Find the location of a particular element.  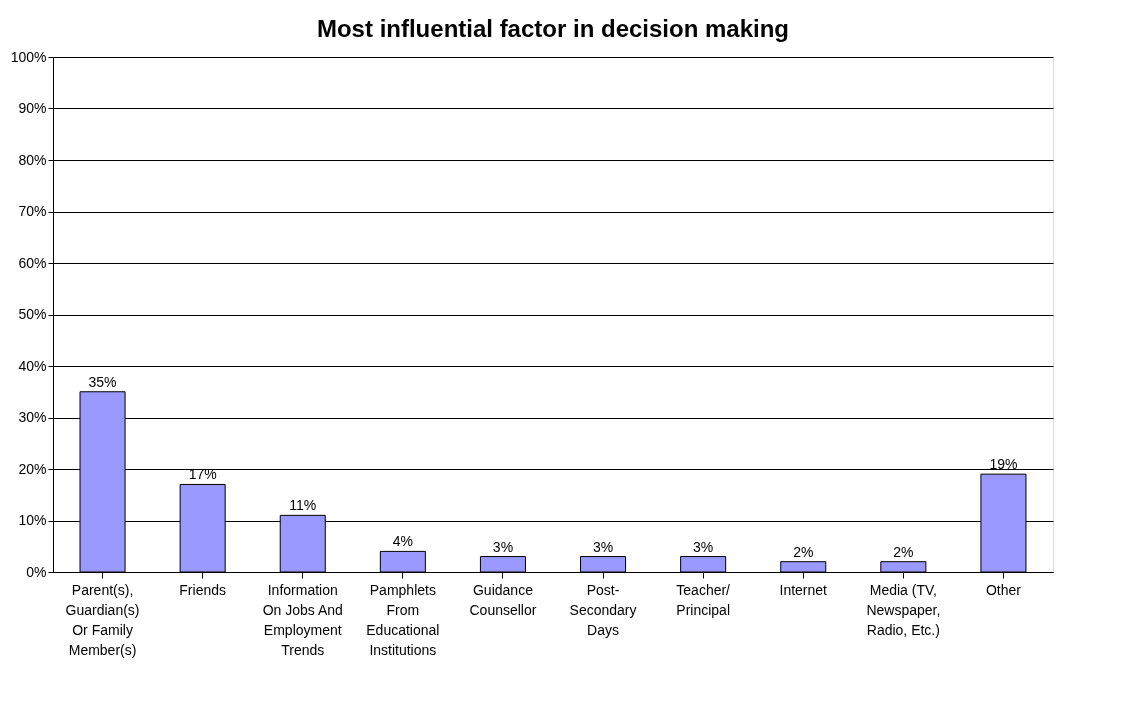

y-tick-label: 90% is located at coordinates (32, 108).